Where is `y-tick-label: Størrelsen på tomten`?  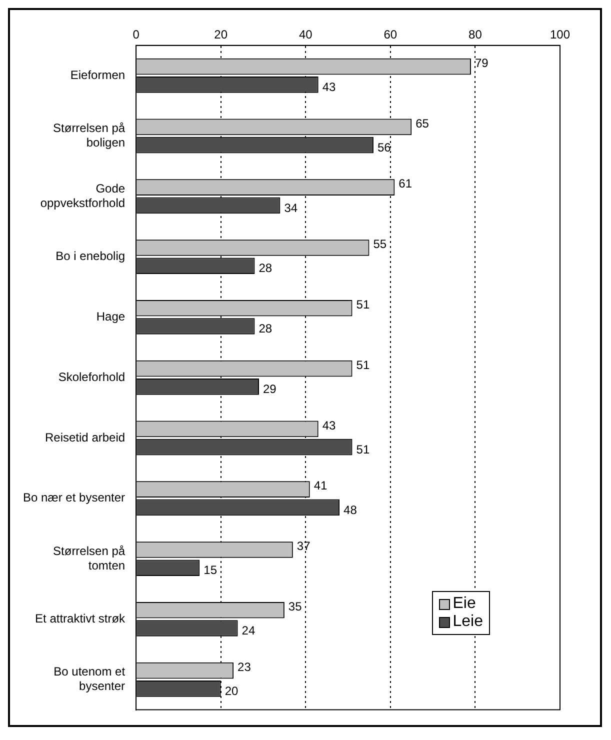 y-tick-label: Størrelsen på tomten is located at coordinates (89, 558).